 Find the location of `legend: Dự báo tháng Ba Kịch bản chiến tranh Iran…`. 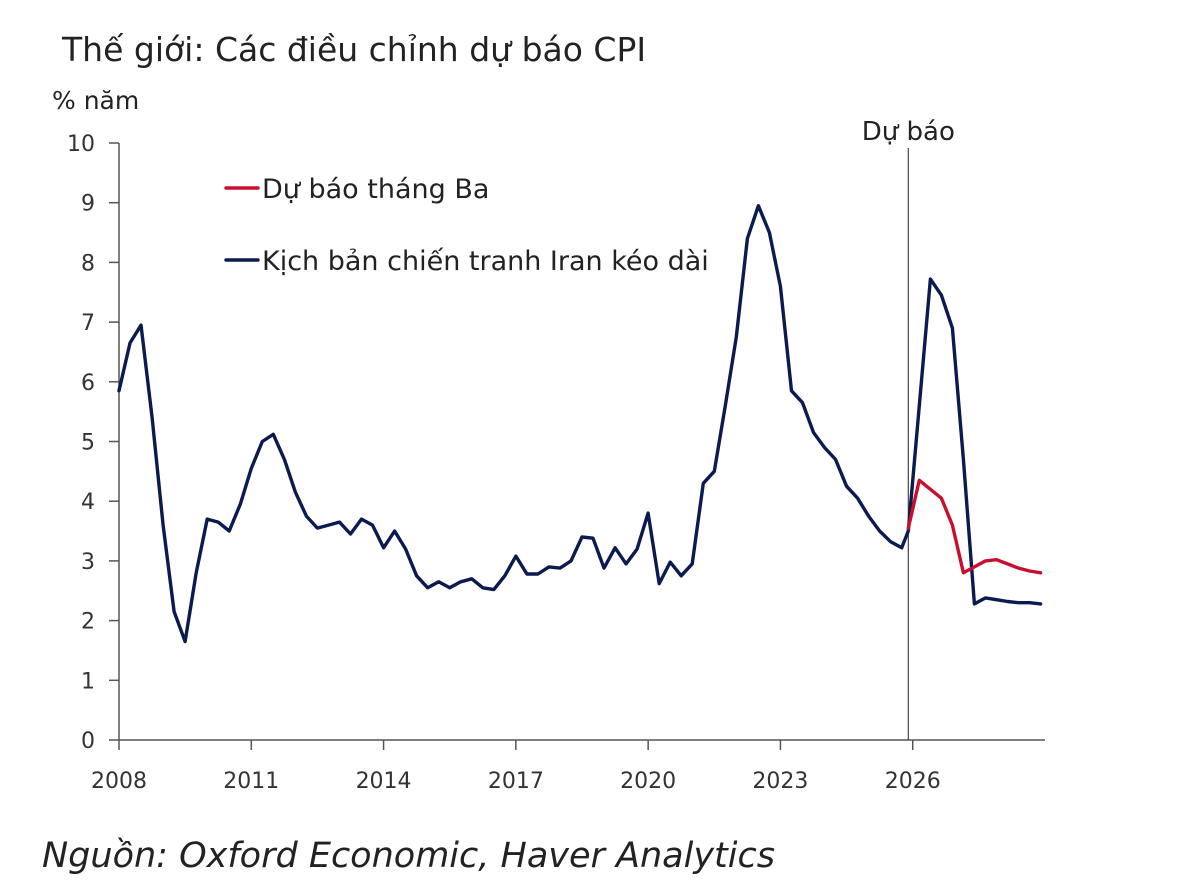

legend: Dự báo tháng Ba Kịch bản chiến tranh Iran… is located at coordinates (466, 225).